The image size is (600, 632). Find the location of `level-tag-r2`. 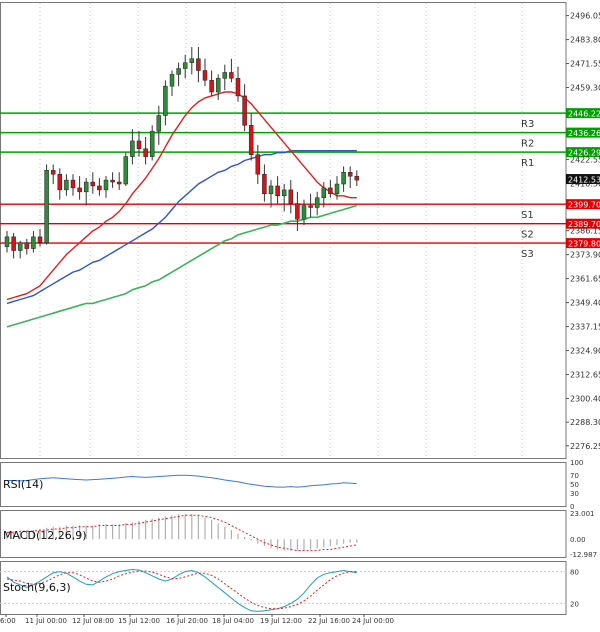

level-tag-r2 is located at coordinates (583, 132).